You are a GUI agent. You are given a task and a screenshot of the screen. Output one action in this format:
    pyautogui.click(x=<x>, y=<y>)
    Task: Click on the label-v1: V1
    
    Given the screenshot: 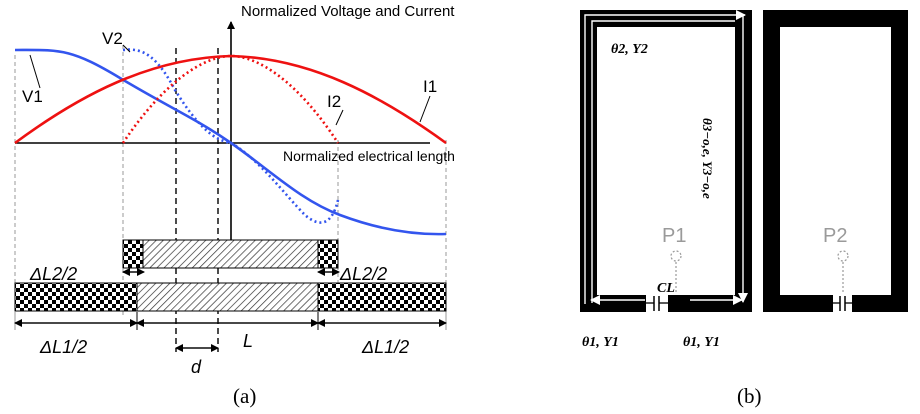 What is the action you would take?
    pyautogui.click(x=32, y=96)
    